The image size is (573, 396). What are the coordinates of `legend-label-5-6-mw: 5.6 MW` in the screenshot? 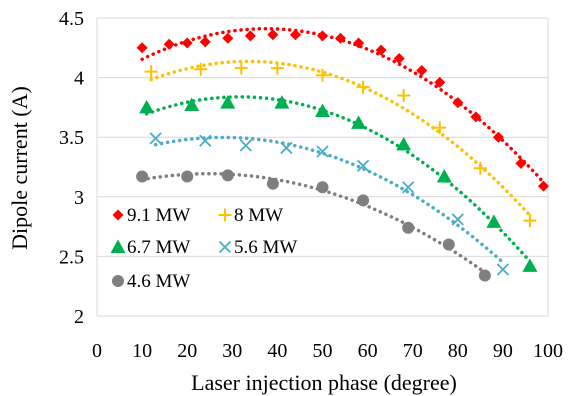 It's located at (265, 247).